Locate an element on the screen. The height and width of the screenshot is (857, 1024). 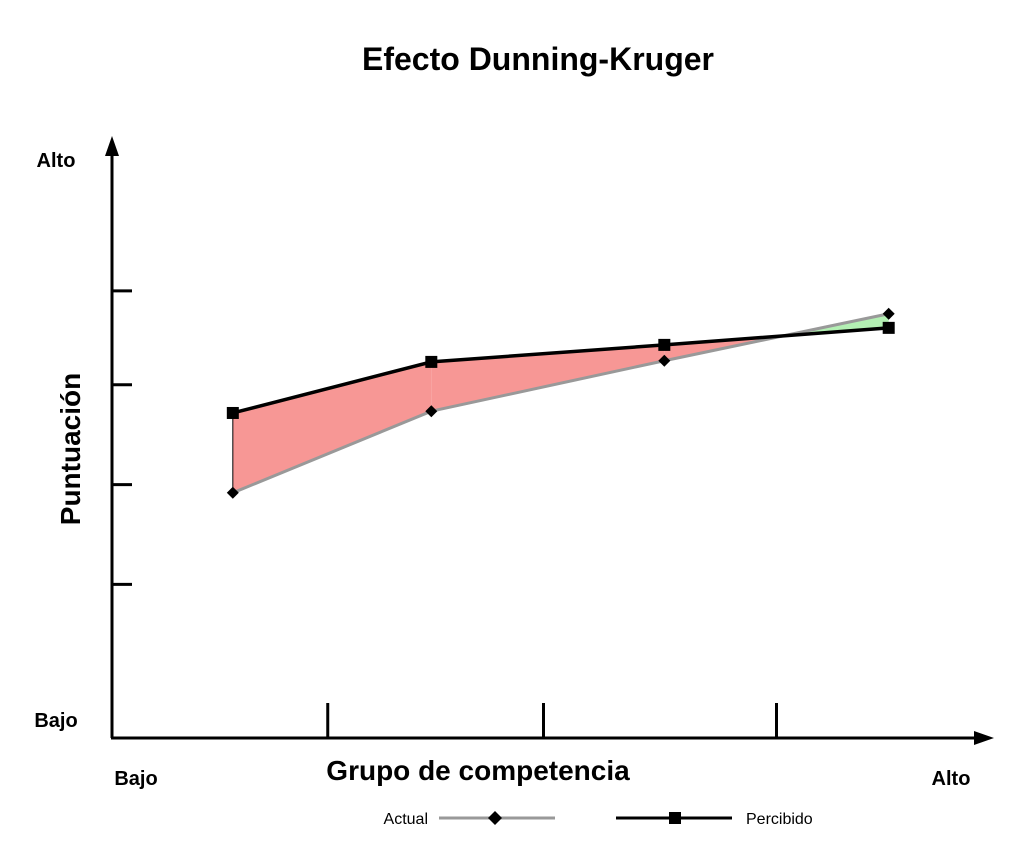
y-high-label: Alto is located at coordinates (56, 161).